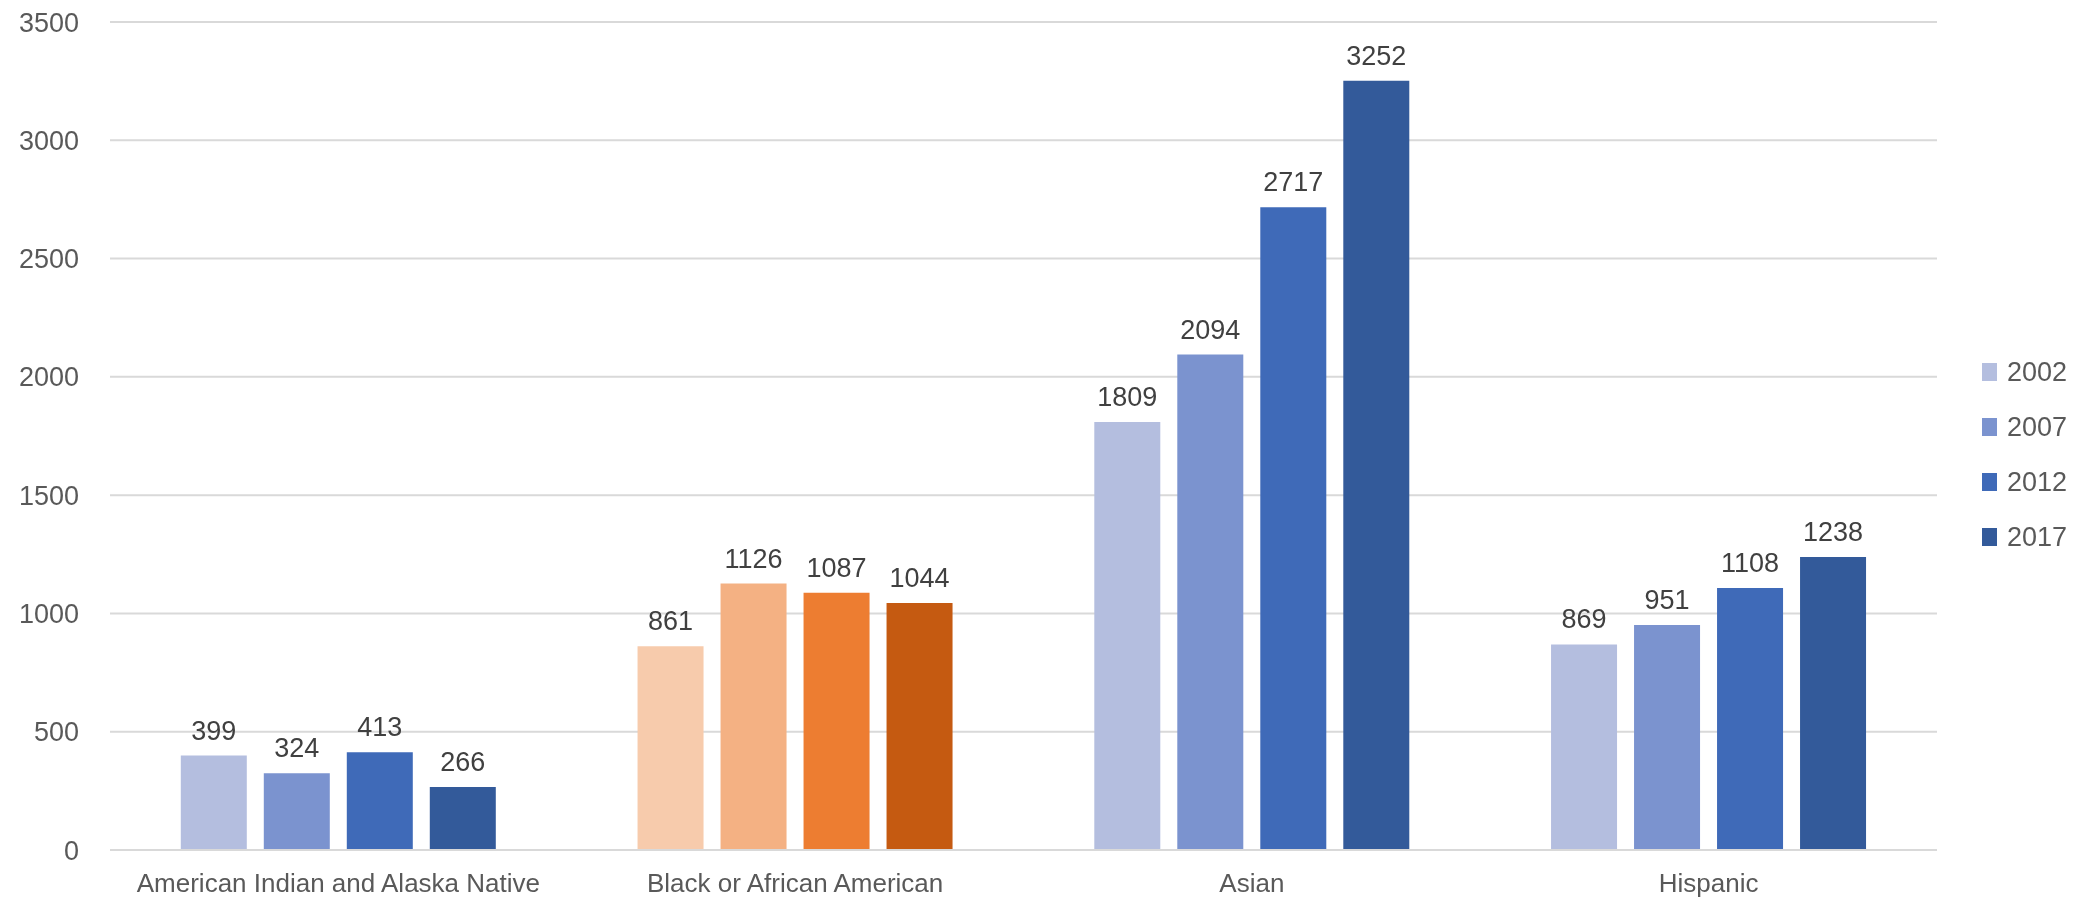 This screenshot has width=2091, height=909. What do you see at coordinates (56, 732) in the screenshot?
I see `y-tick-label: 500` at bounding box center [56, 732].